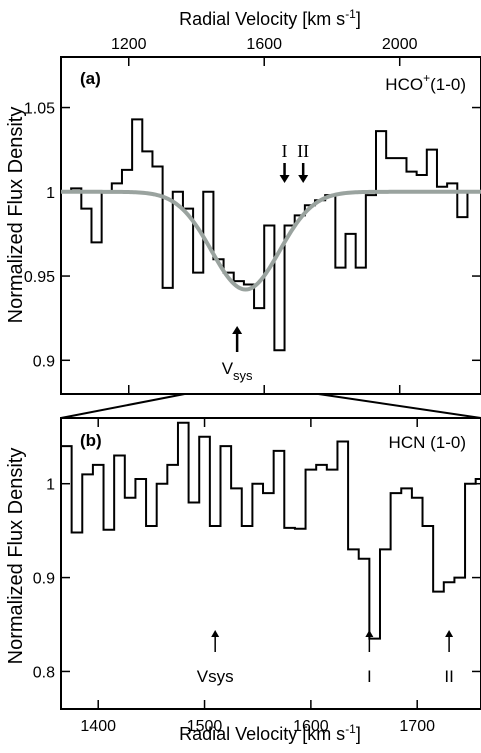 The width and height of the screenshot is (481, 753). Describe the element at coordinates (303, 179) in the screenshot. I see `panel-a-arrow-head-II` at that location.